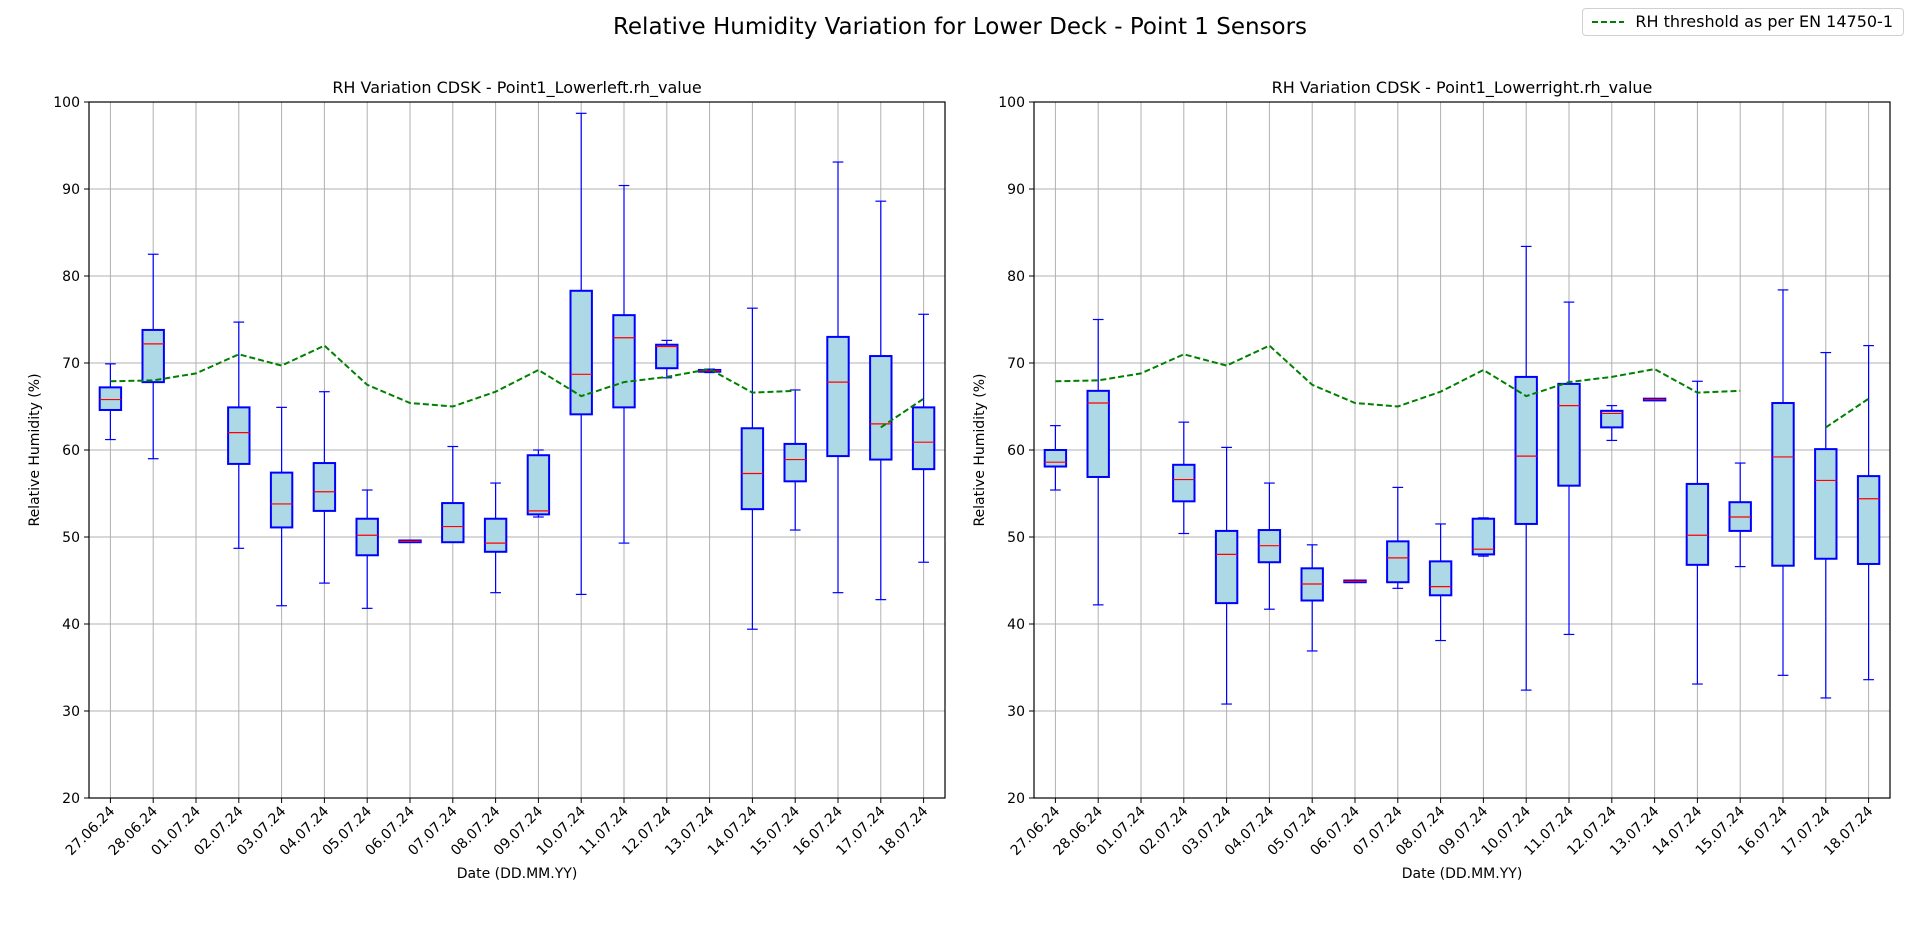 The image size is (1920, 926). I want to click on box-13.07.24, so click(1654, 399).